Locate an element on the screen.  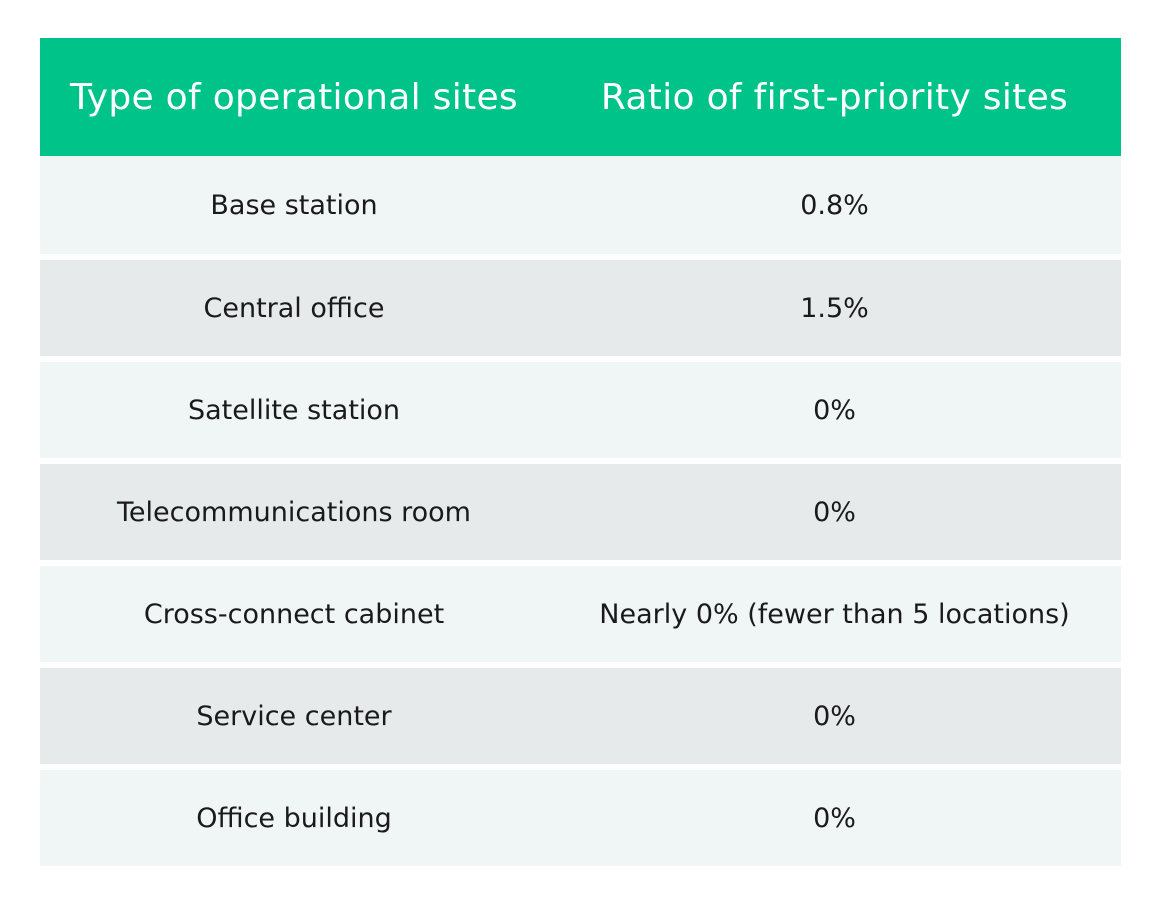
site-type-cell: Telecommunications room is located at coordinates (294, 512).